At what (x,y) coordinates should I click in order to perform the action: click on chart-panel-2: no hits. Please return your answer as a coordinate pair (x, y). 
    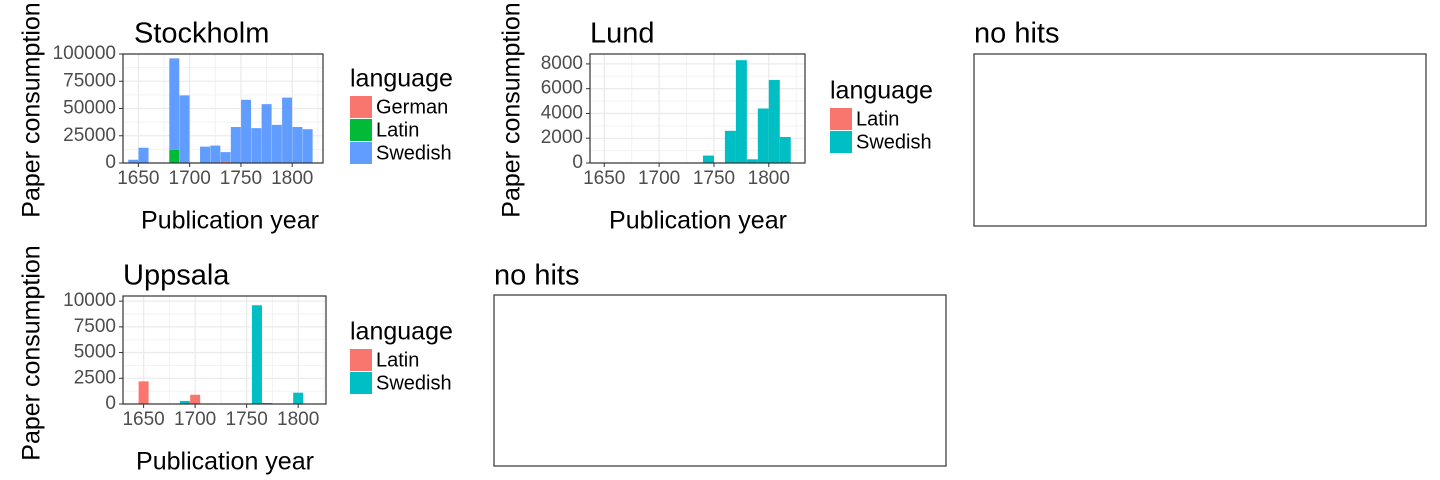
    Looking at the image, I should click on (1200, 122).